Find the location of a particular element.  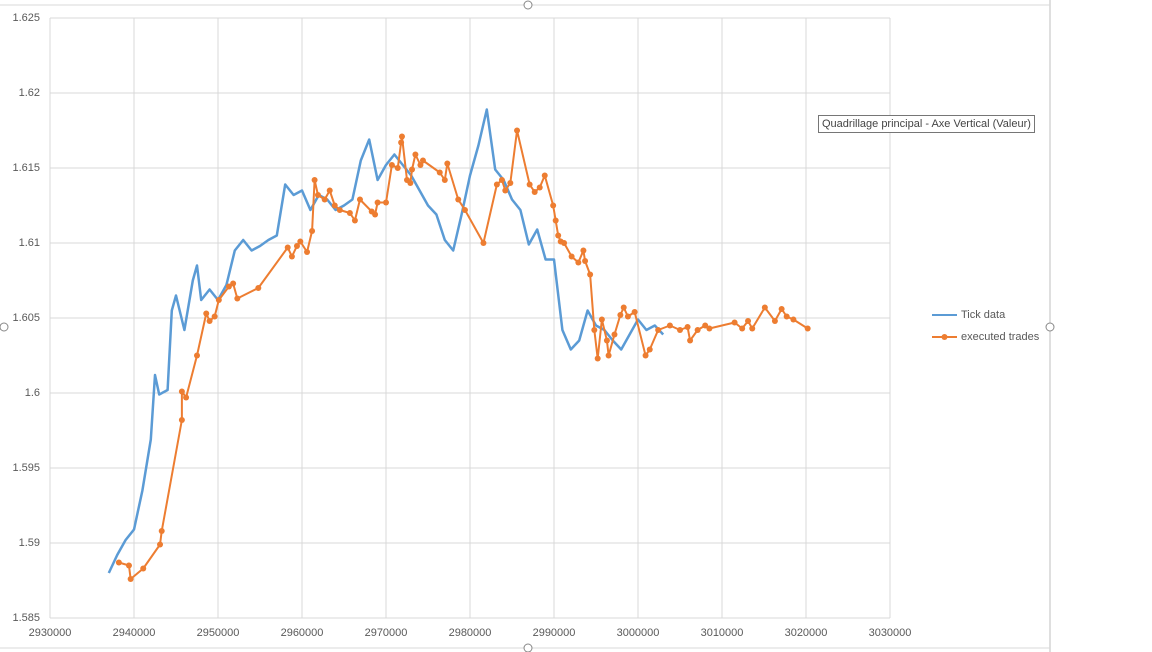

y-tick-label: 1.6 is located at coordinates (32, 393).